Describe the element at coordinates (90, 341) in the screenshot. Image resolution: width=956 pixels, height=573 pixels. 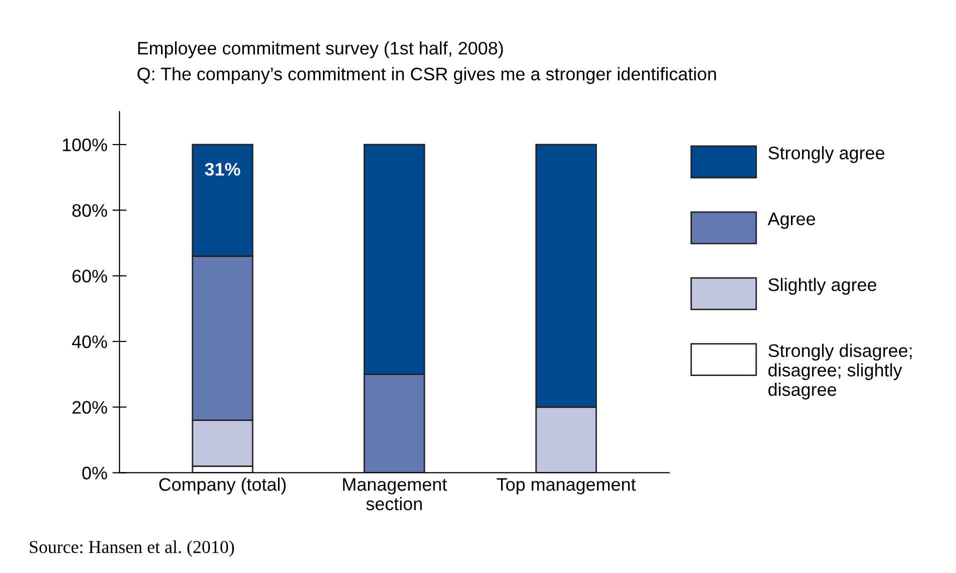
I see `y-tick-label: 40%` at that location.